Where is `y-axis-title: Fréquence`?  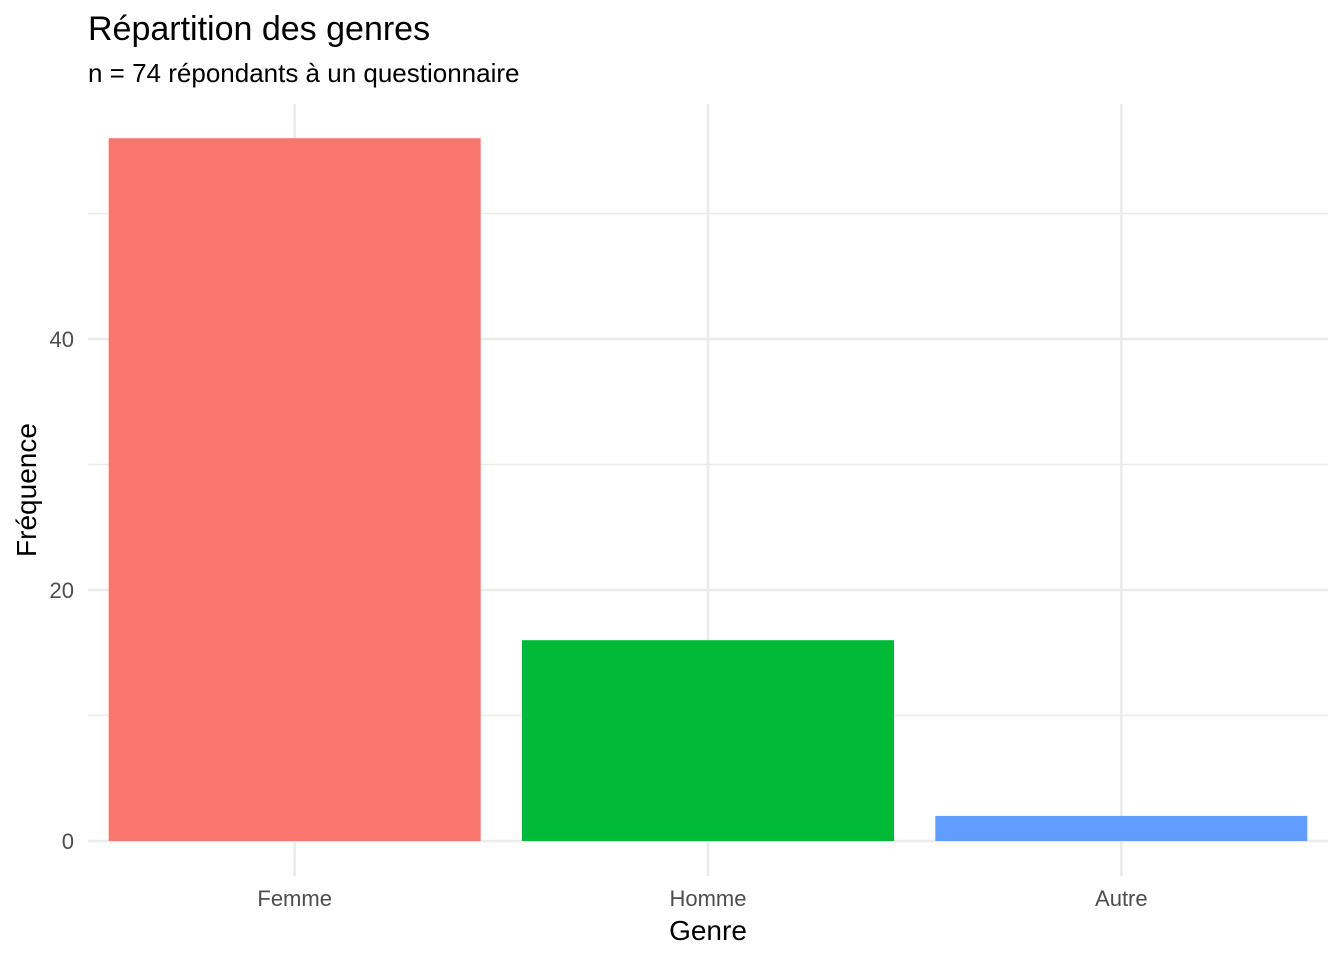 y-axis-title: Fréquence is located at coordinates (26, 490).